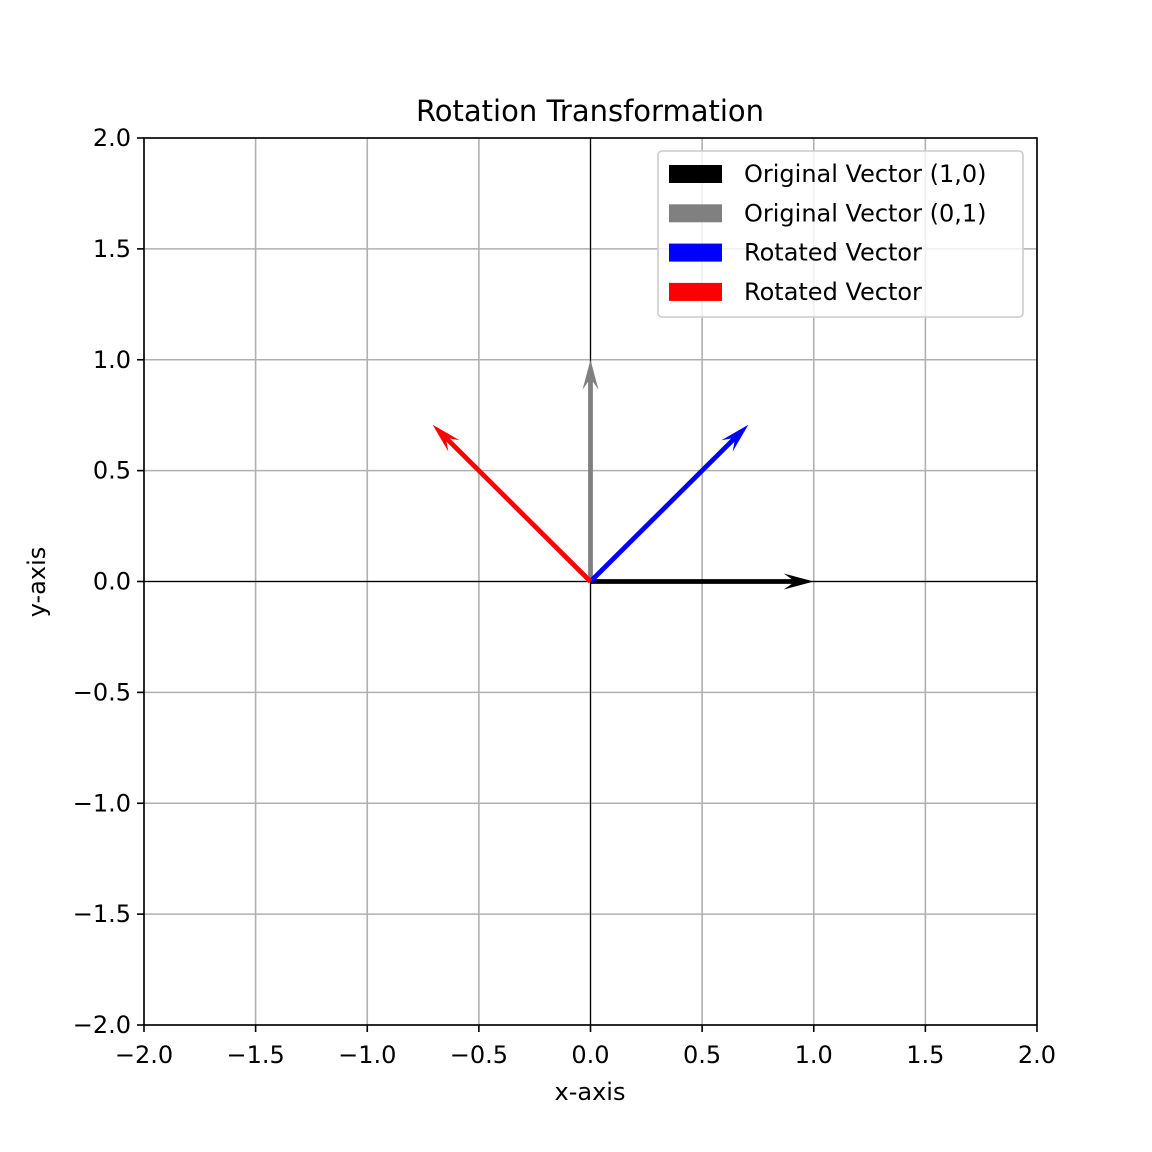  Describe the element at coordinates (590, 111) in the screenshot. I see `chart-title: Rotation Transformation` at that location.